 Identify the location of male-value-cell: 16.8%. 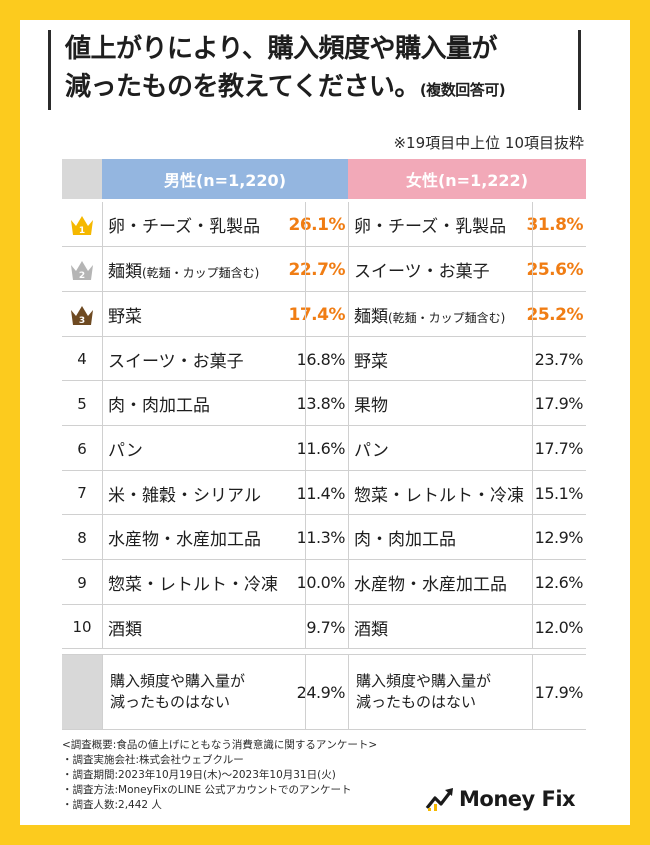
(322, 359).